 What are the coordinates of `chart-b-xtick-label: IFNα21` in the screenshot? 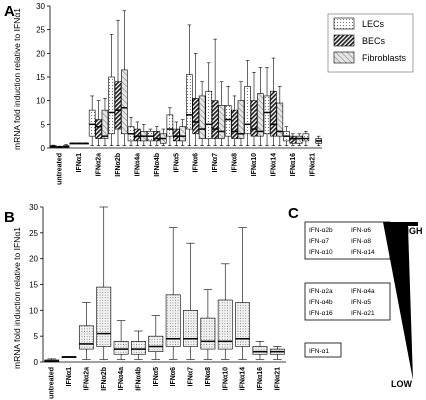 It's located at (277, 378).